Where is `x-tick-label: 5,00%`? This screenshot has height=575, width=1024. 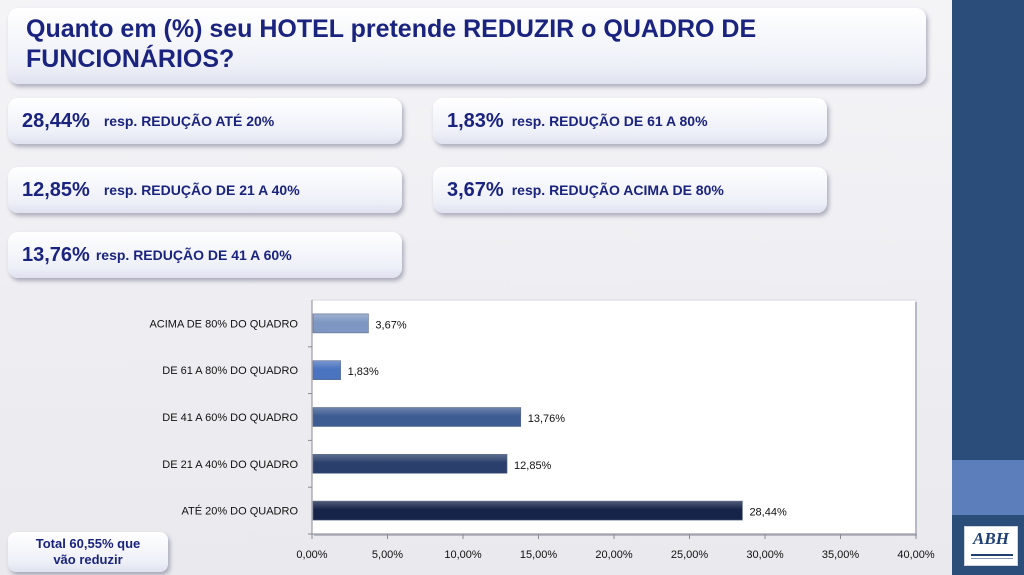
x-tick-label: 5,00% is located at coordinates (387, 555).